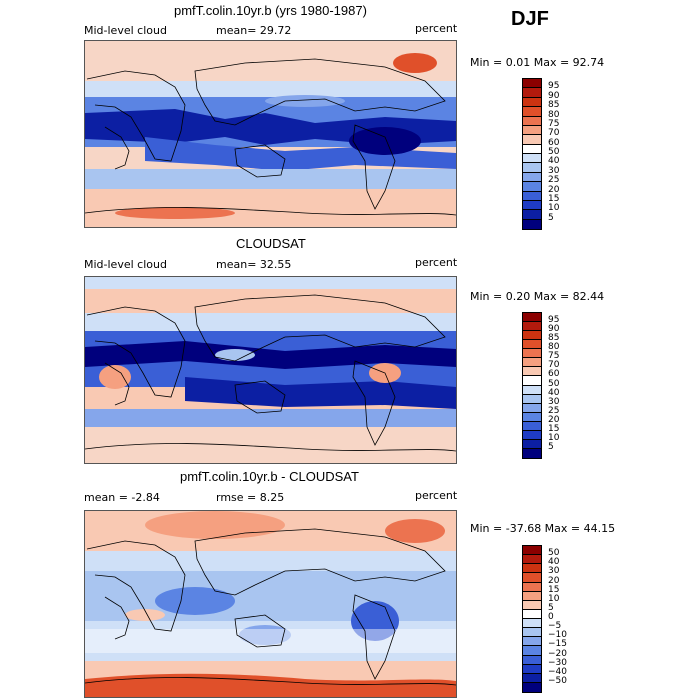 The width and height of the screenshot is (700, 700). What do you see at coordinates (551, 617) in the screenshot?
I see `colorbar-tick-label: 0` at bounding box center [551, 617].